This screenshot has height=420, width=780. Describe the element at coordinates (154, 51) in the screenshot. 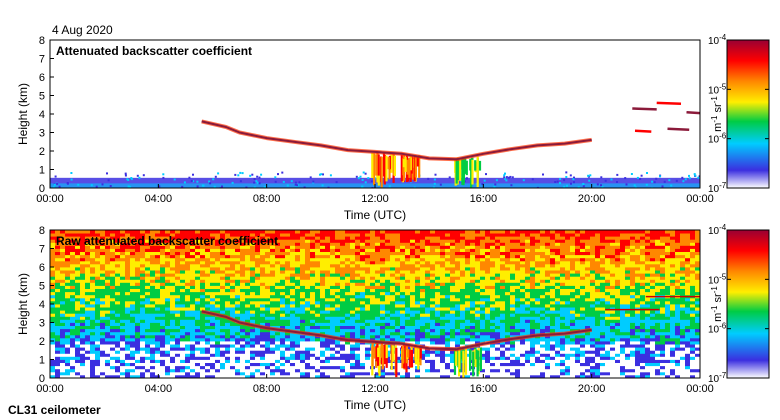

I see `panel-title: Attenuated backscatter coefficient` at that location.